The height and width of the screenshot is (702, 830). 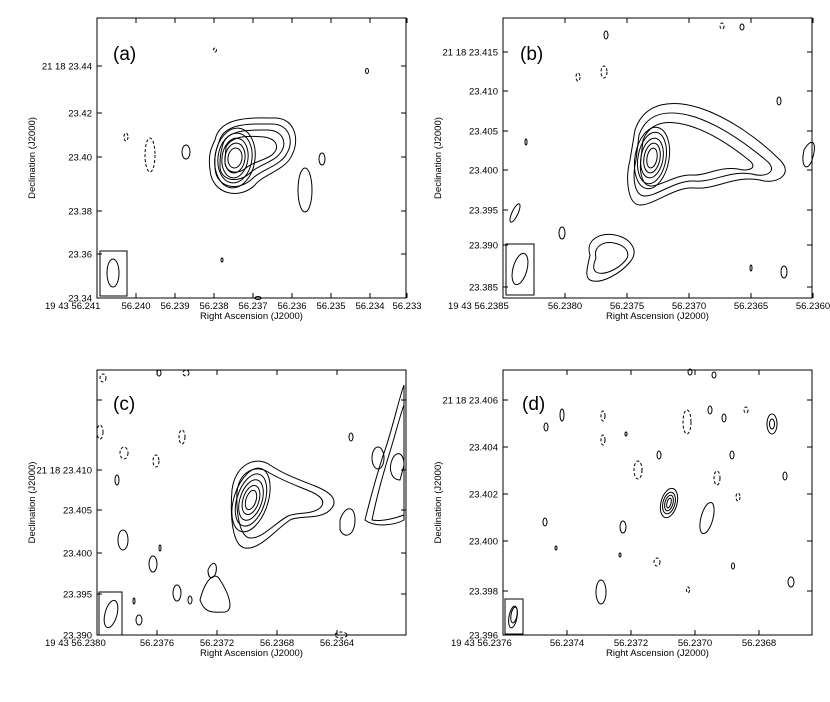 What do you see at coordinates (135, 306) in the screenshot?
I see `x-tick-label: 56.240` at bounding box center [135, 306].